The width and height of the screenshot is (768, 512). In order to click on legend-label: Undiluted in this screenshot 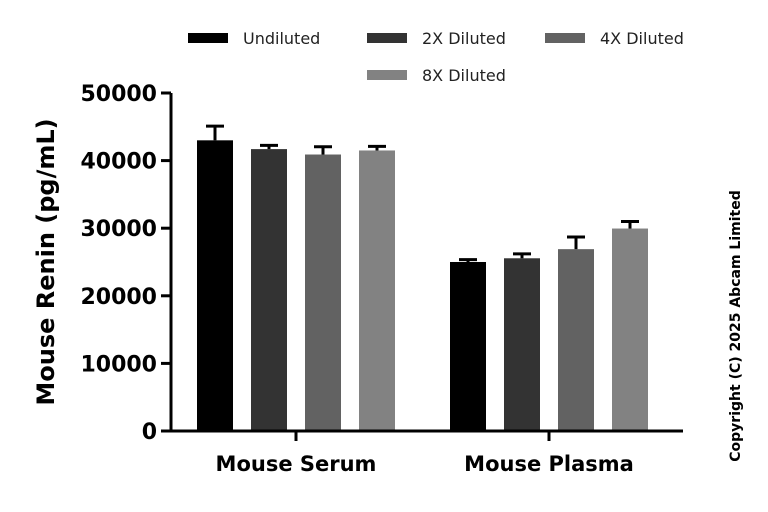, I will do `click(281, 38)`.